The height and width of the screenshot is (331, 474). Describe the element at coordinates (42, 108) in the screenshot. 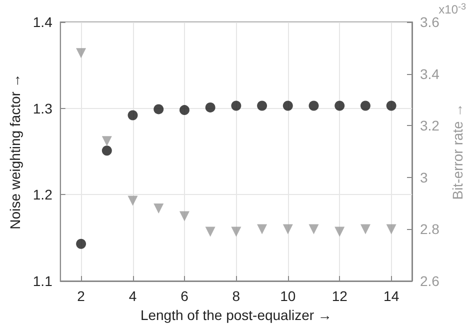

I see `y-tick-label: 1.3` at that location.